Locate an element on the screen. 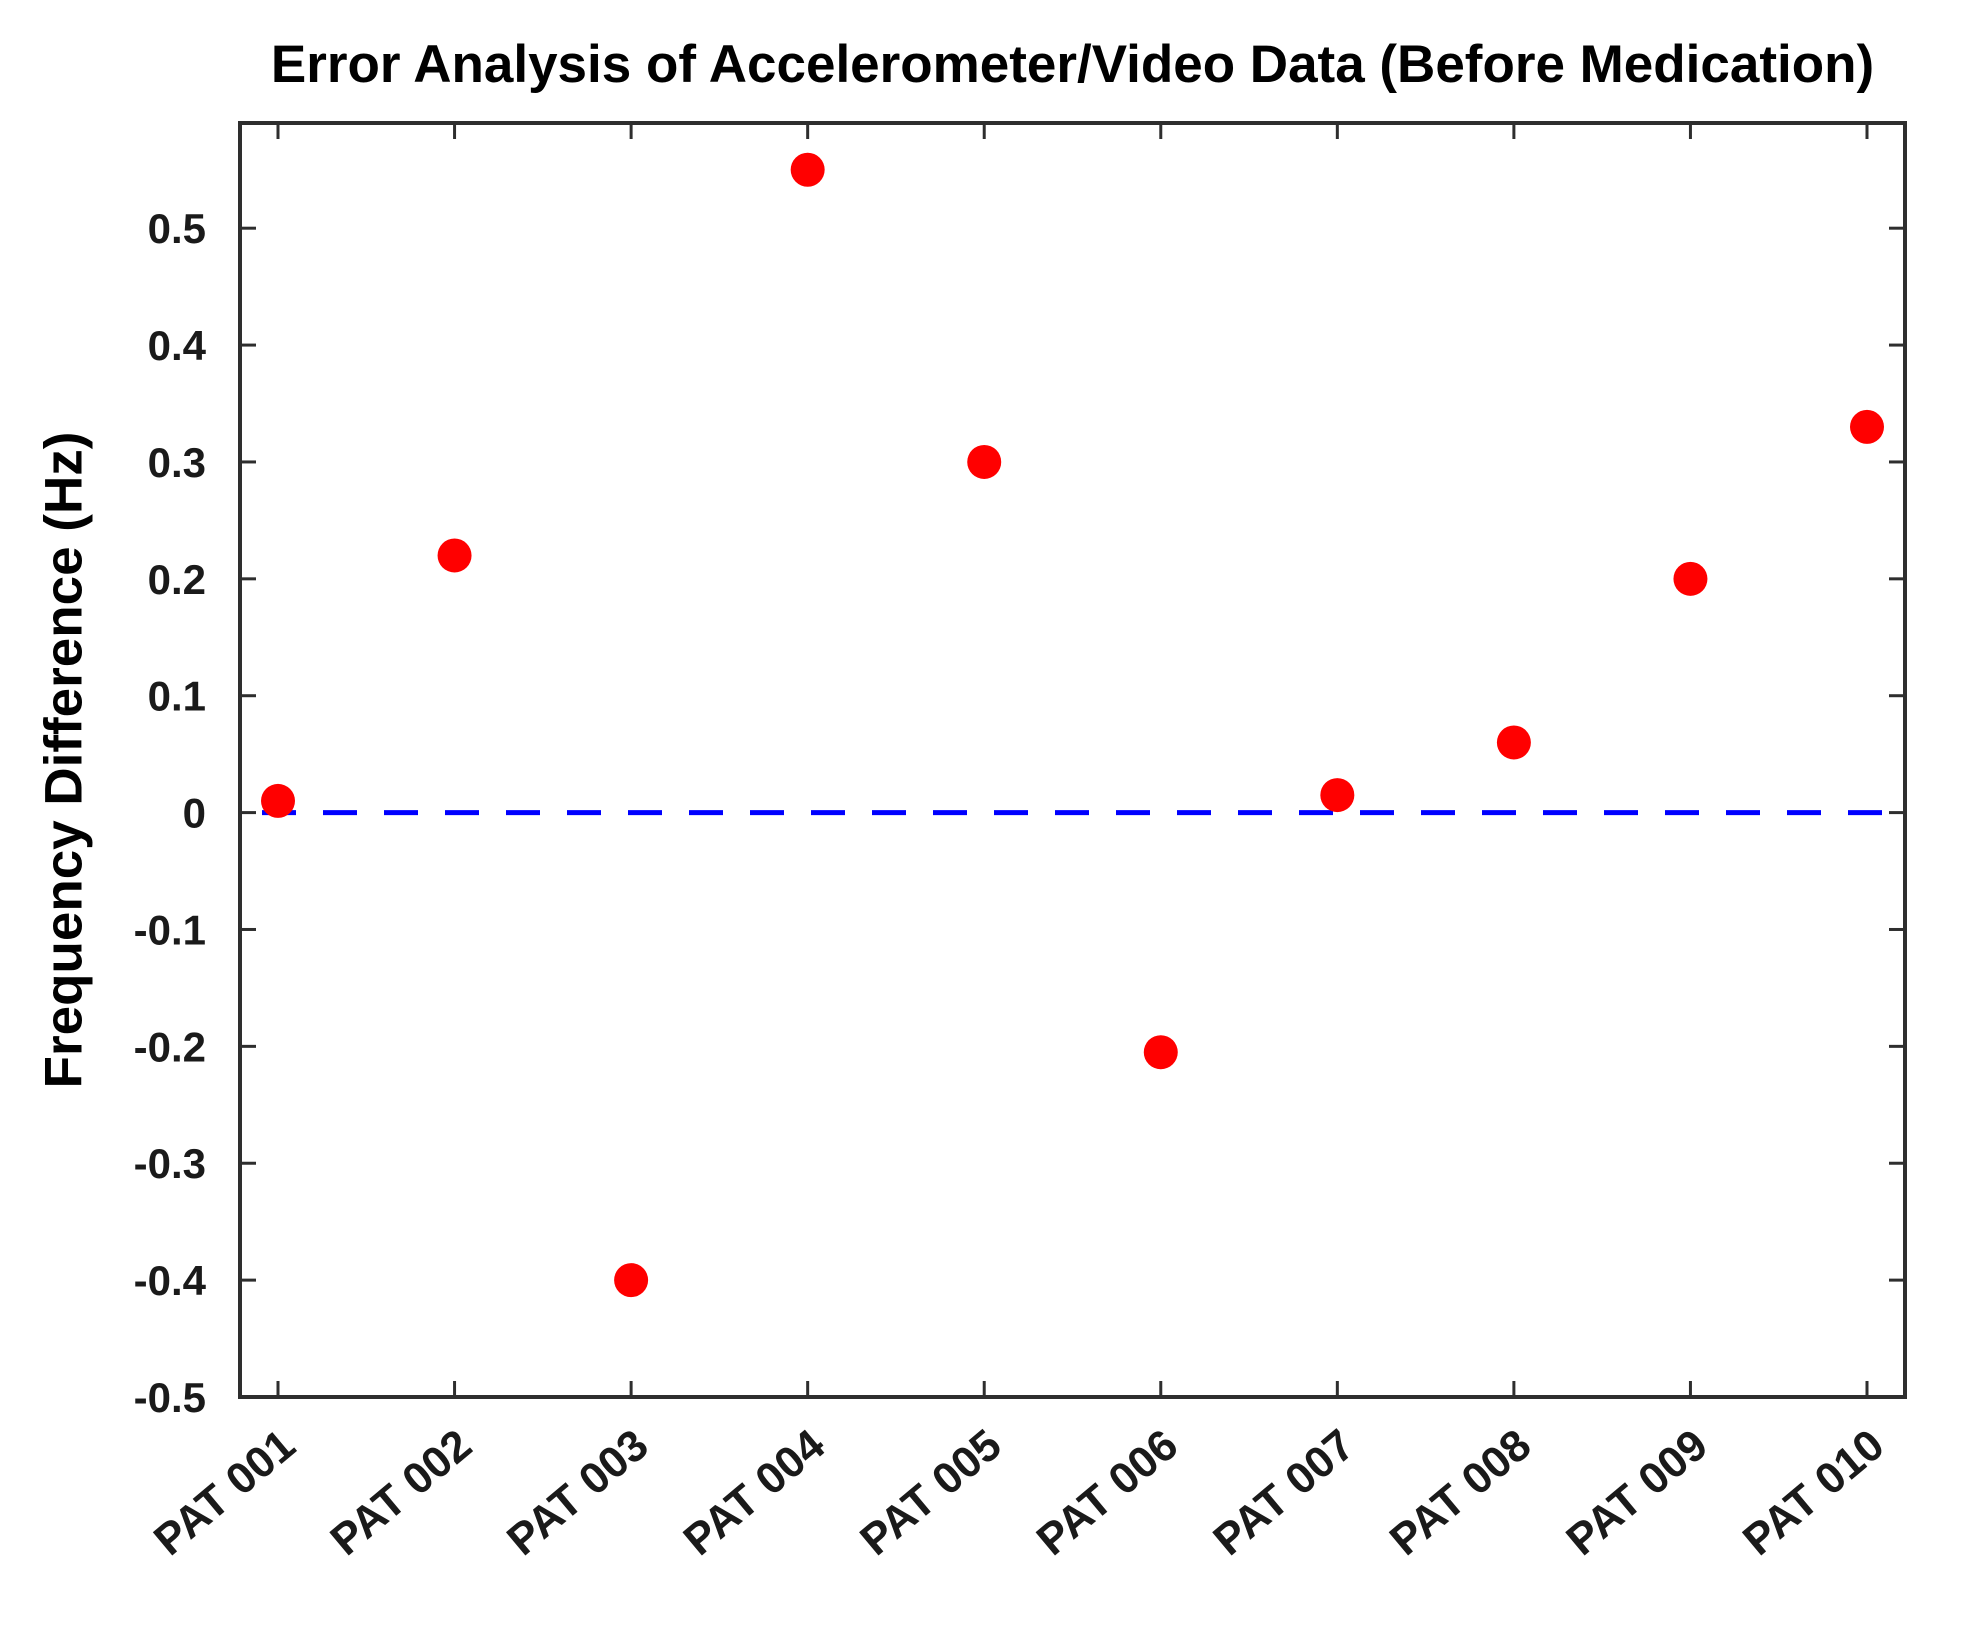 The height and width of the screenshot is (1647, 1963). x-tick-label: PAT 002 is located at coordinates (401, 1492).